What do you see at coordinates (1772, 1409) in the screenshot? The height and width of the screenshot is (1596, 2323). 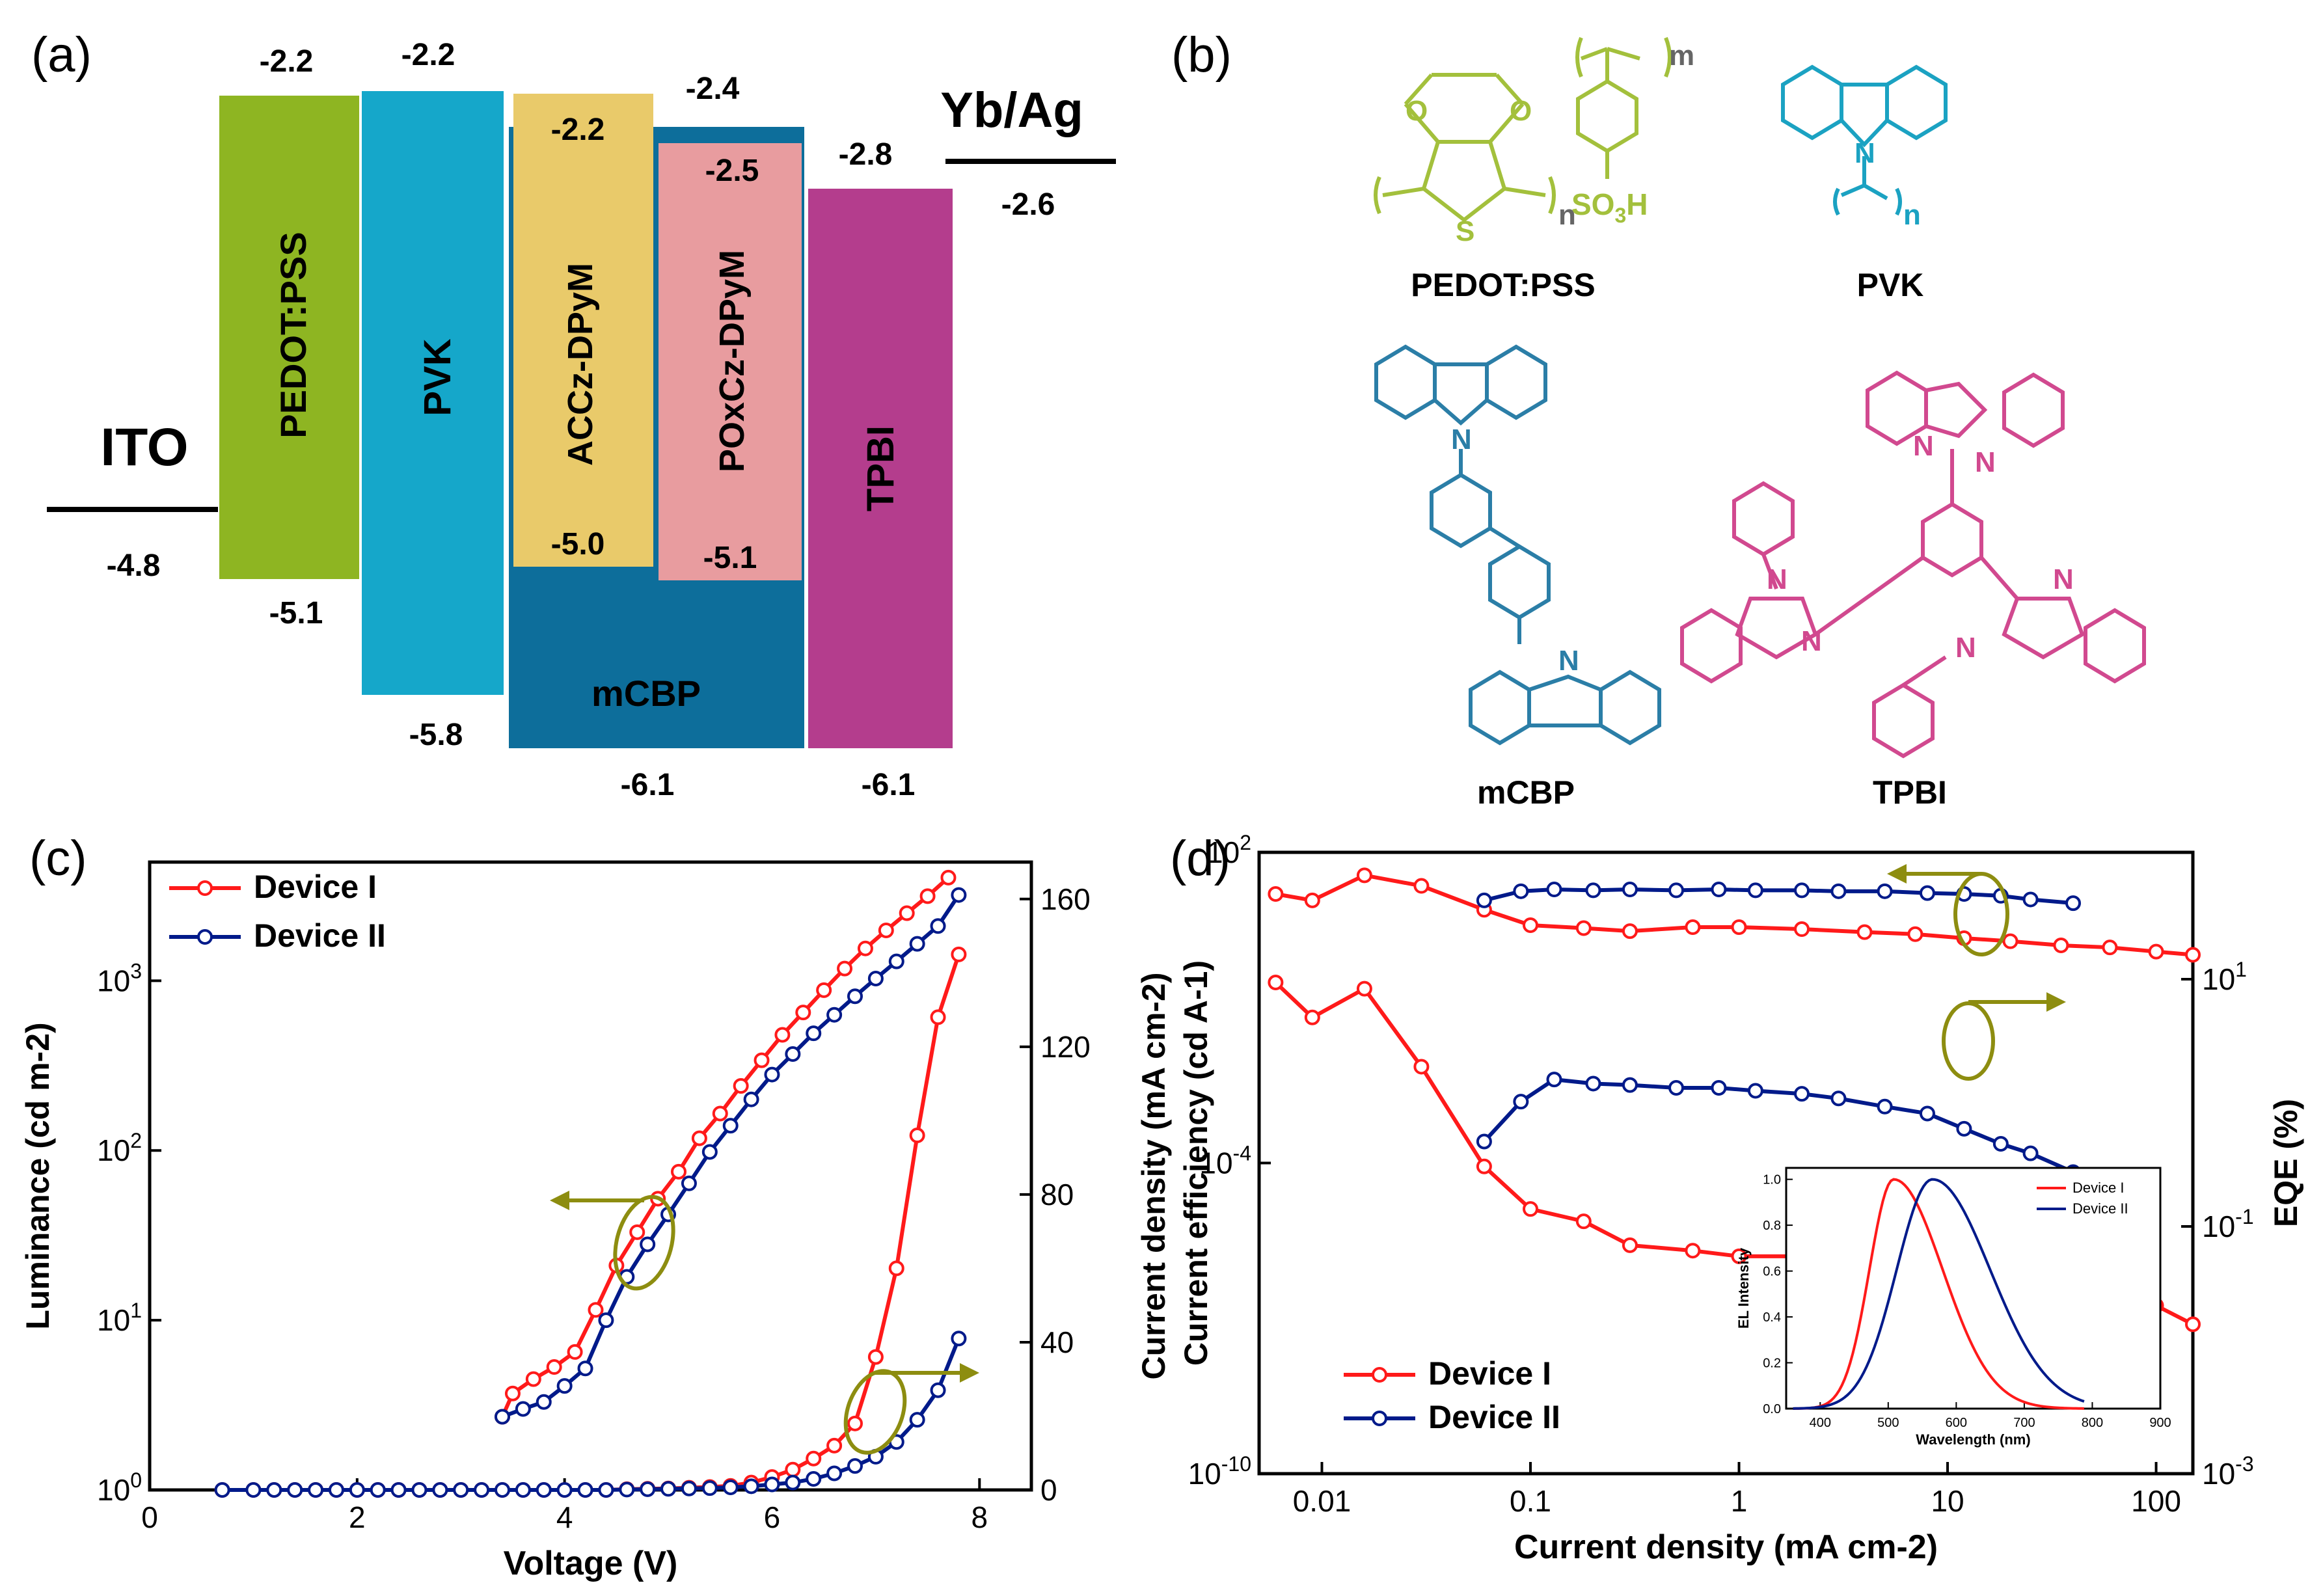 I see `inset-y-tick-label: 0.0` at bounding box center [1772, 1409].